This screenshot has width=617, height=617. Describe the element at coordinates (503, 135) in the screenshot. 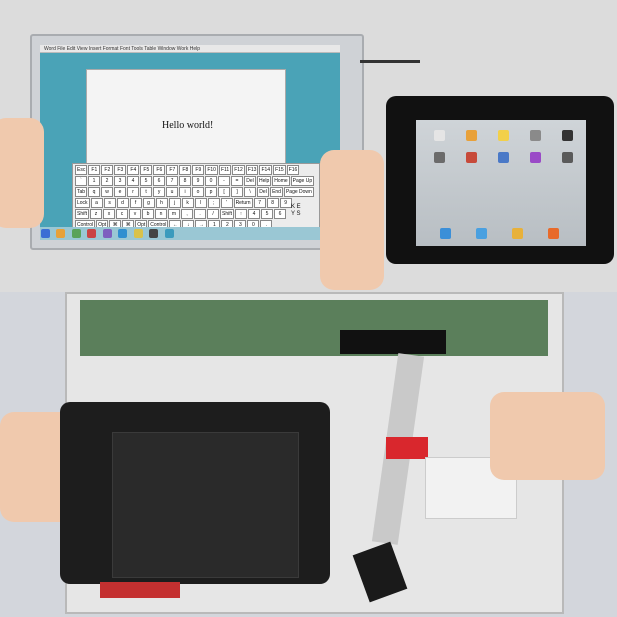

I see `notes-icon` at that location.